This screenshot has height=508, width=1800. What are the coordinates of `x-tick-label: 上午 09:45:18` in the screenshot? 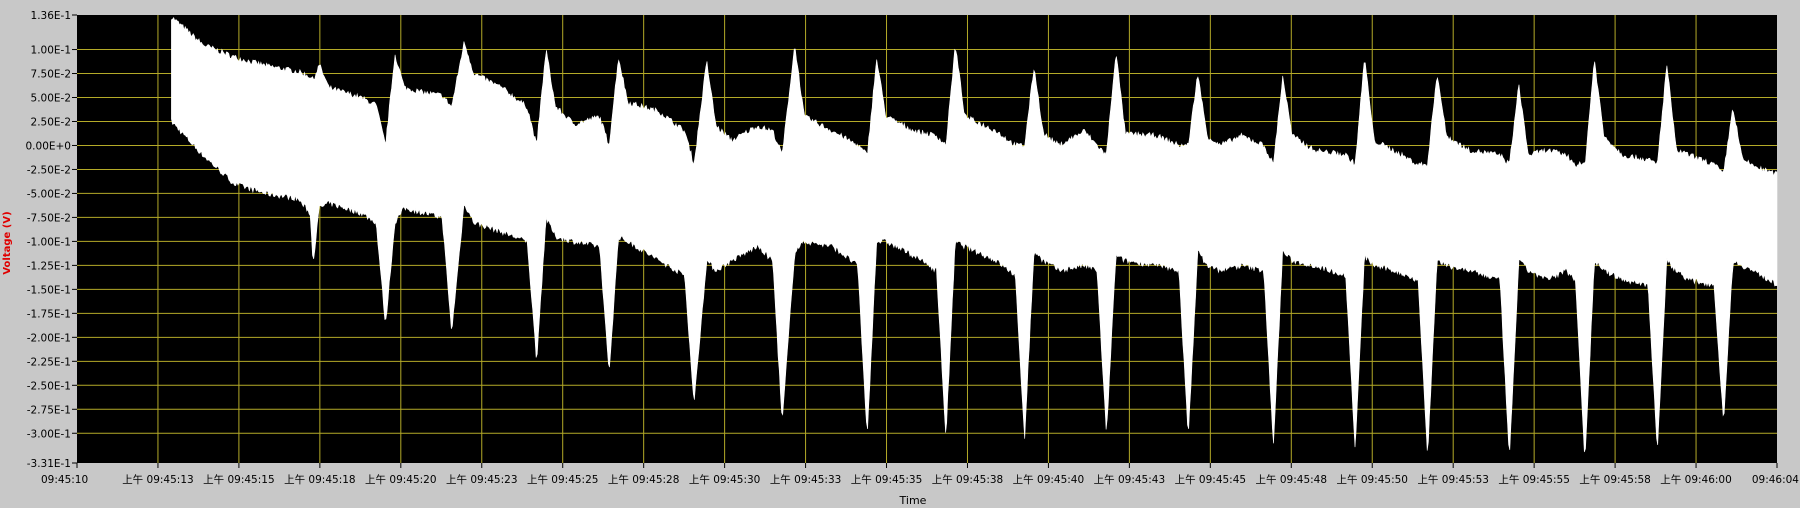 It's located at (320, 479).